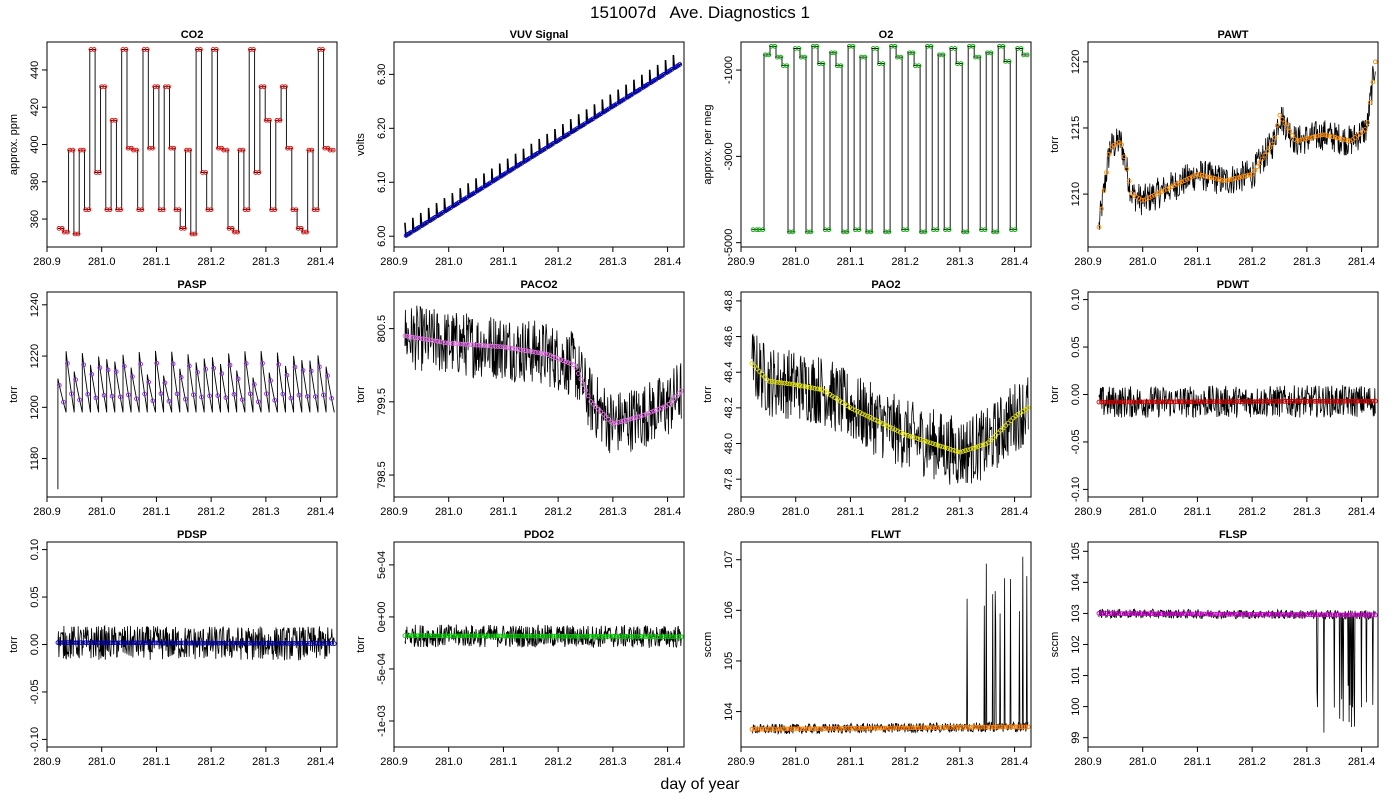  I want to click on y-tick-label: -5e-04, so click(382, 669).